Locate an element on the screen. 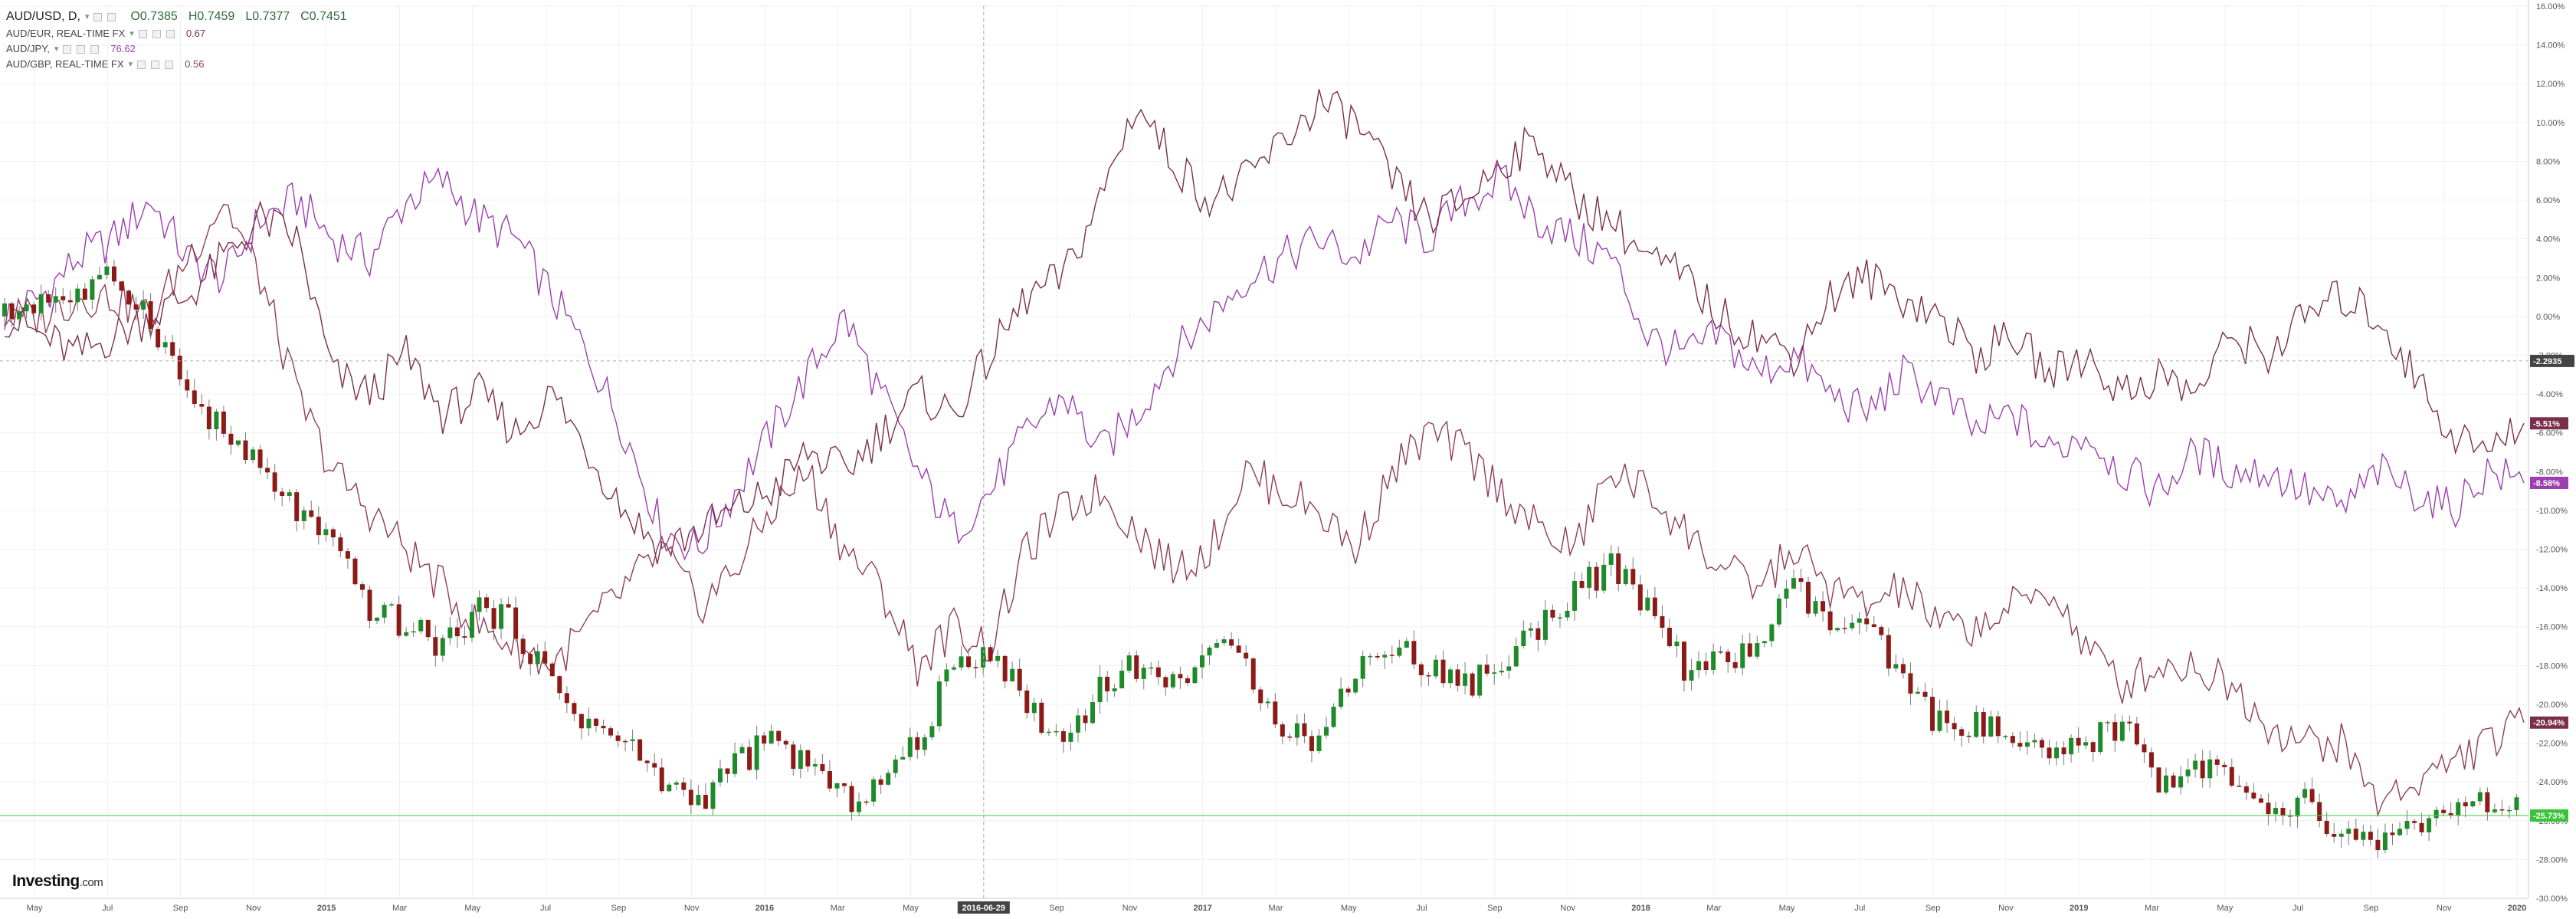 The width and height of the screenshot is (2576, 919). legend-jpy-symbol: AUD/JPY, is located at coordinates (28, 48).